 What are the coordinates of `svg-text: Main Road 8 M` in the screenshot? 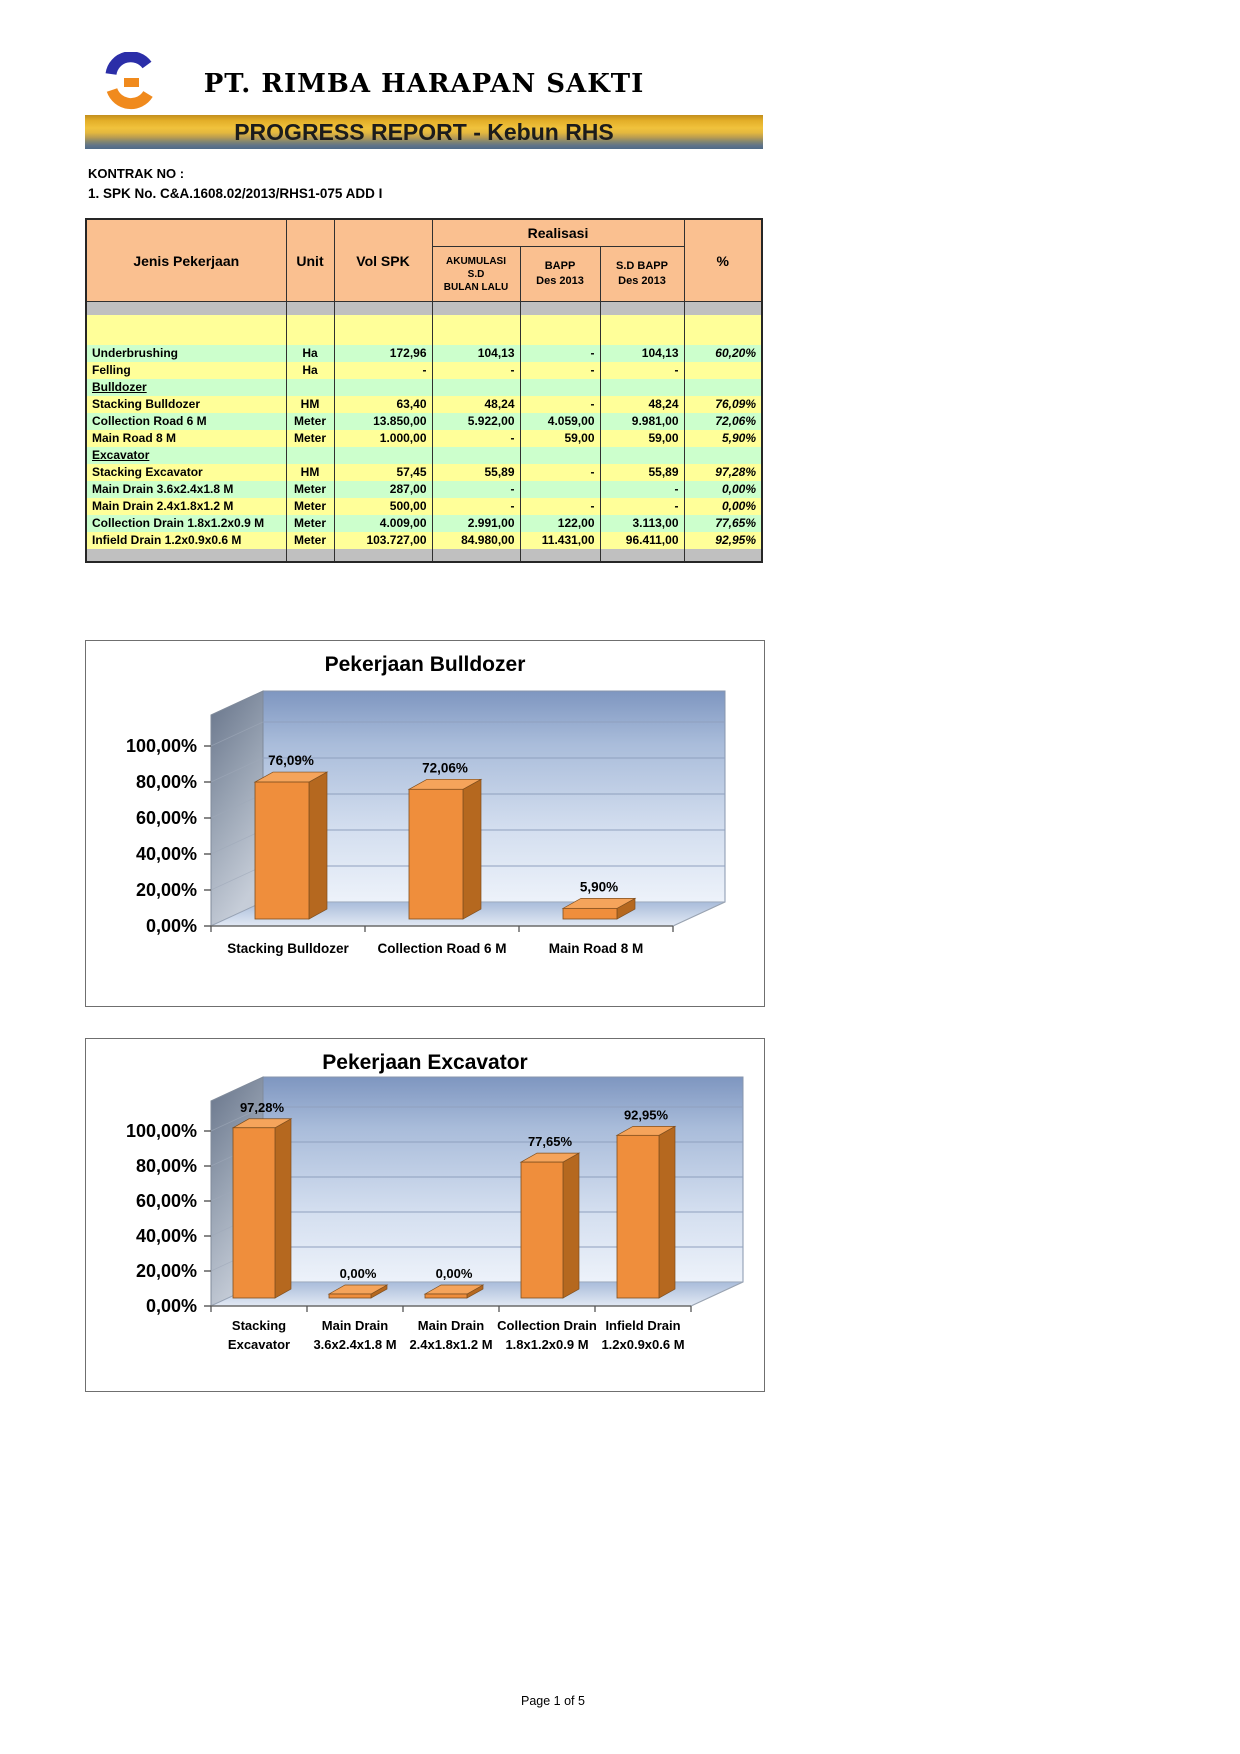 It's located at (596, 948).